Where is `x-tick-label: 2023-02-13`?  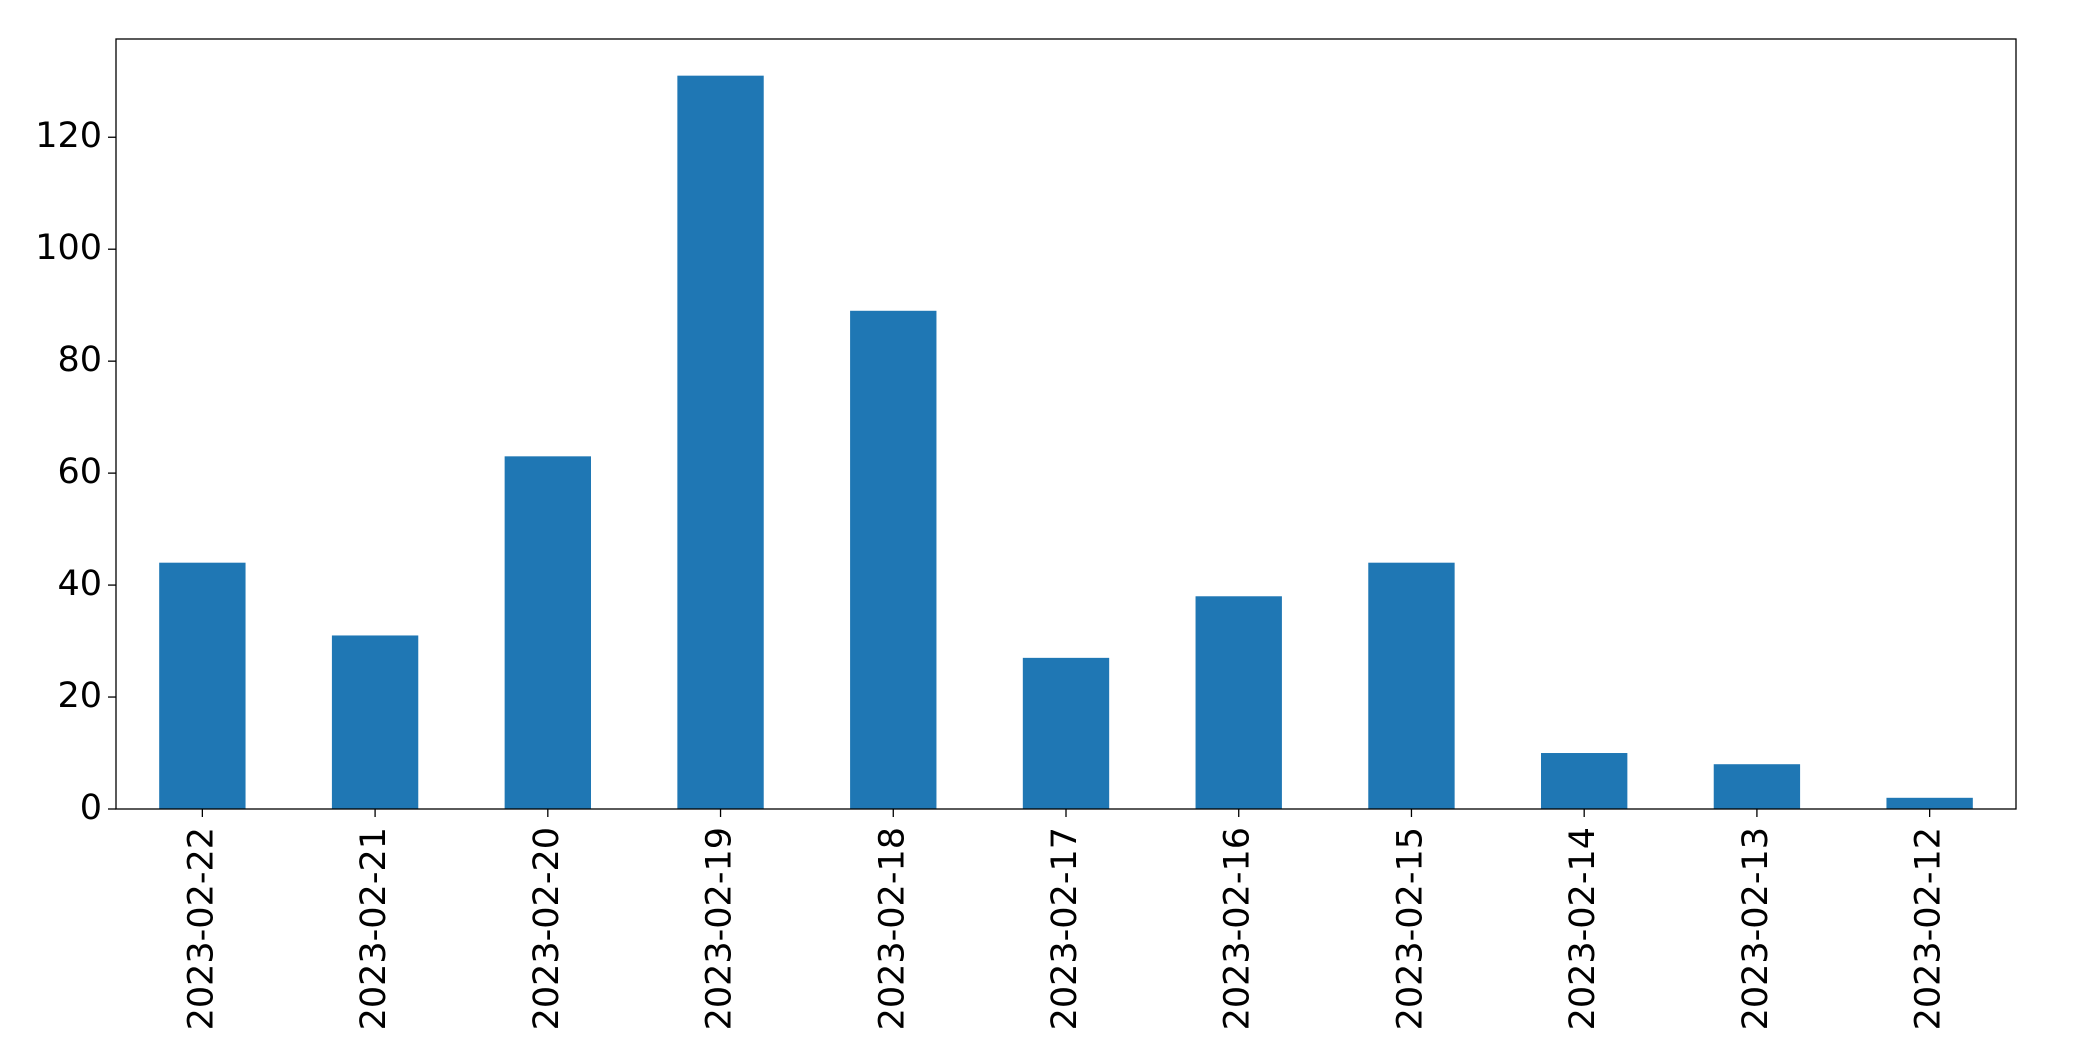
x-tick-label: 2023-02-13 is located at coordinates (1756, 928).